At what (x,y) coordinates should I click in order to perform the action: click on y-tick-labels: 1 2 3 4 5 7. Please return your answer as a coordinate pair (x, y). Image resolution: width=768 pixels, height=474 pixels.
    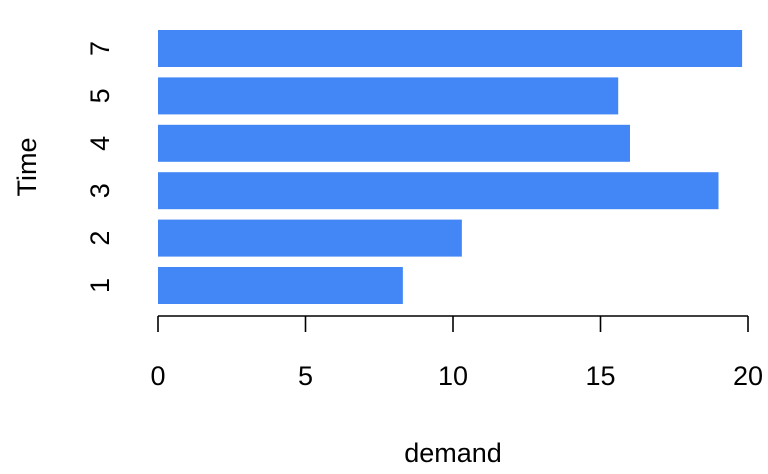
    Looking at the image, I should click on (100, 167).